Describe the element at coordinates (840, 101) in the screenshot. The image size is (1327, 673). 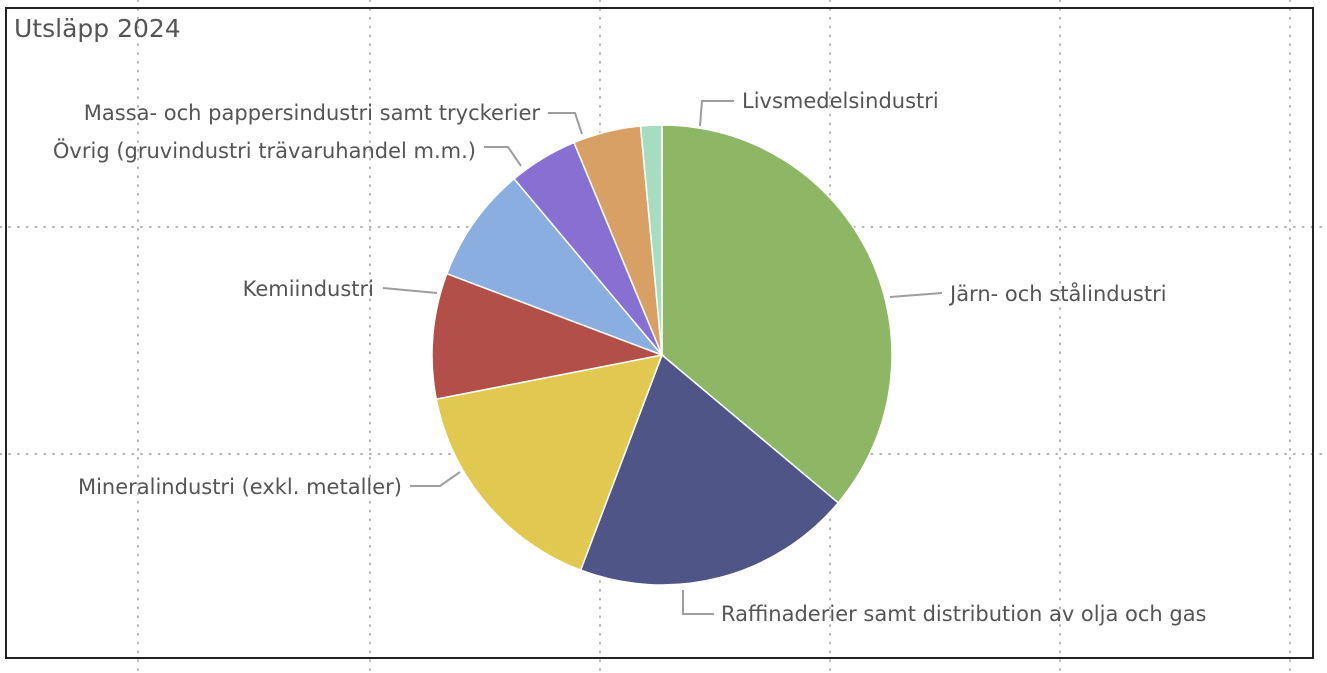
I see `slice-label-6: Livsmedelsindustri` at that location.